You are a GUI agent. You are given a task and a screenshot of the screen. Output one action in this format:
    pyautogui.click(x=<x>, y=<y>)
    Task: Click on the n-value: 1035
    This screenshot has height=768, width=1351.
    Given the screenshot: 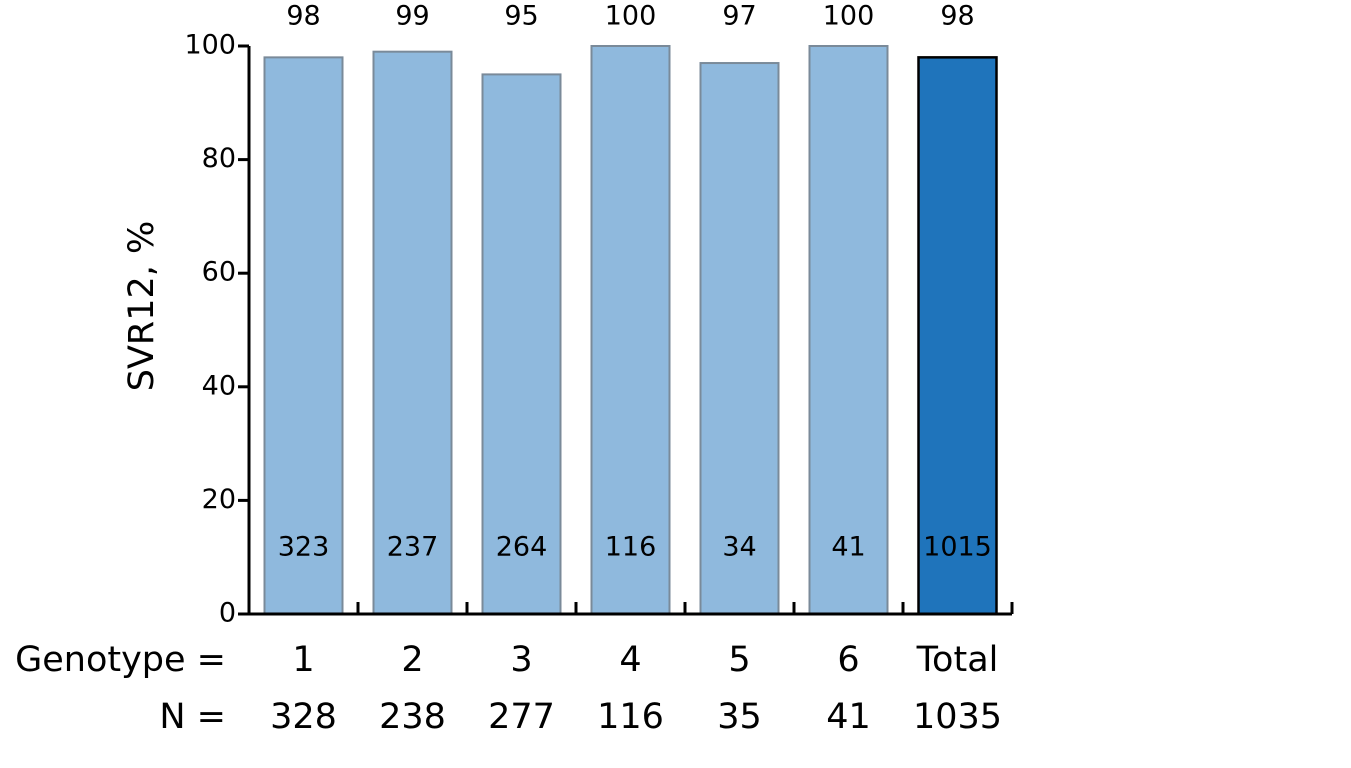 What is the action you would take?
    pyautogui.click(x=957, y=717)
    